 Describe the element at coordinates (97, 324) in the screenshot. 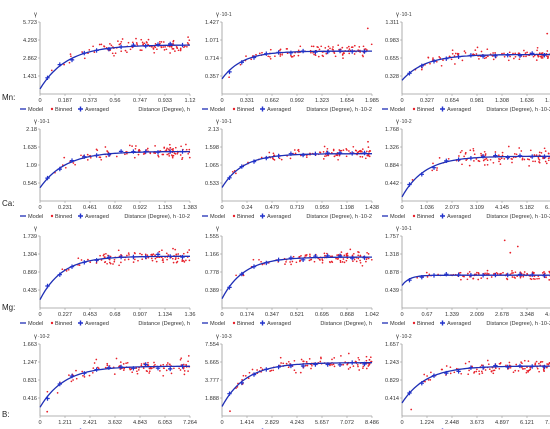

I see `legend-averaged-label: Averaged` at that location.